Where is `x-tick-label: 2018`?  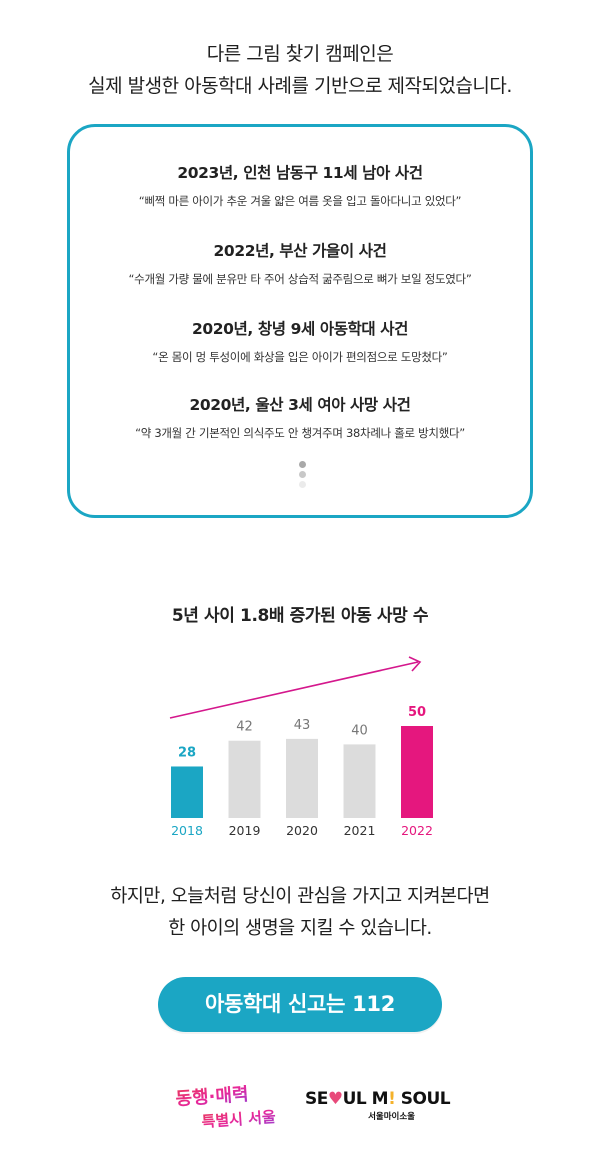 x-tick-label: 2018 is located at coordinates (187, 830).